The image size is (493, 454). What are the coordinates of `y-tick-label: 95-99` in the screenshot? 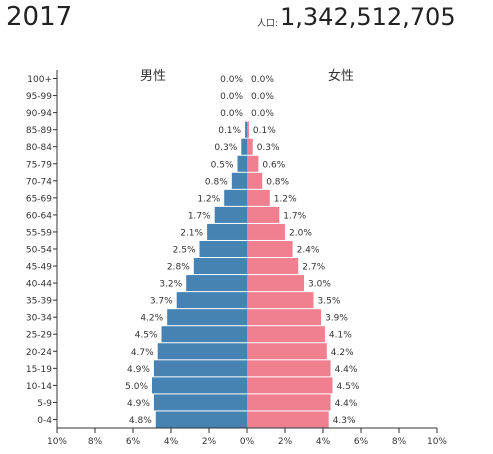 It's located at (39, 97).